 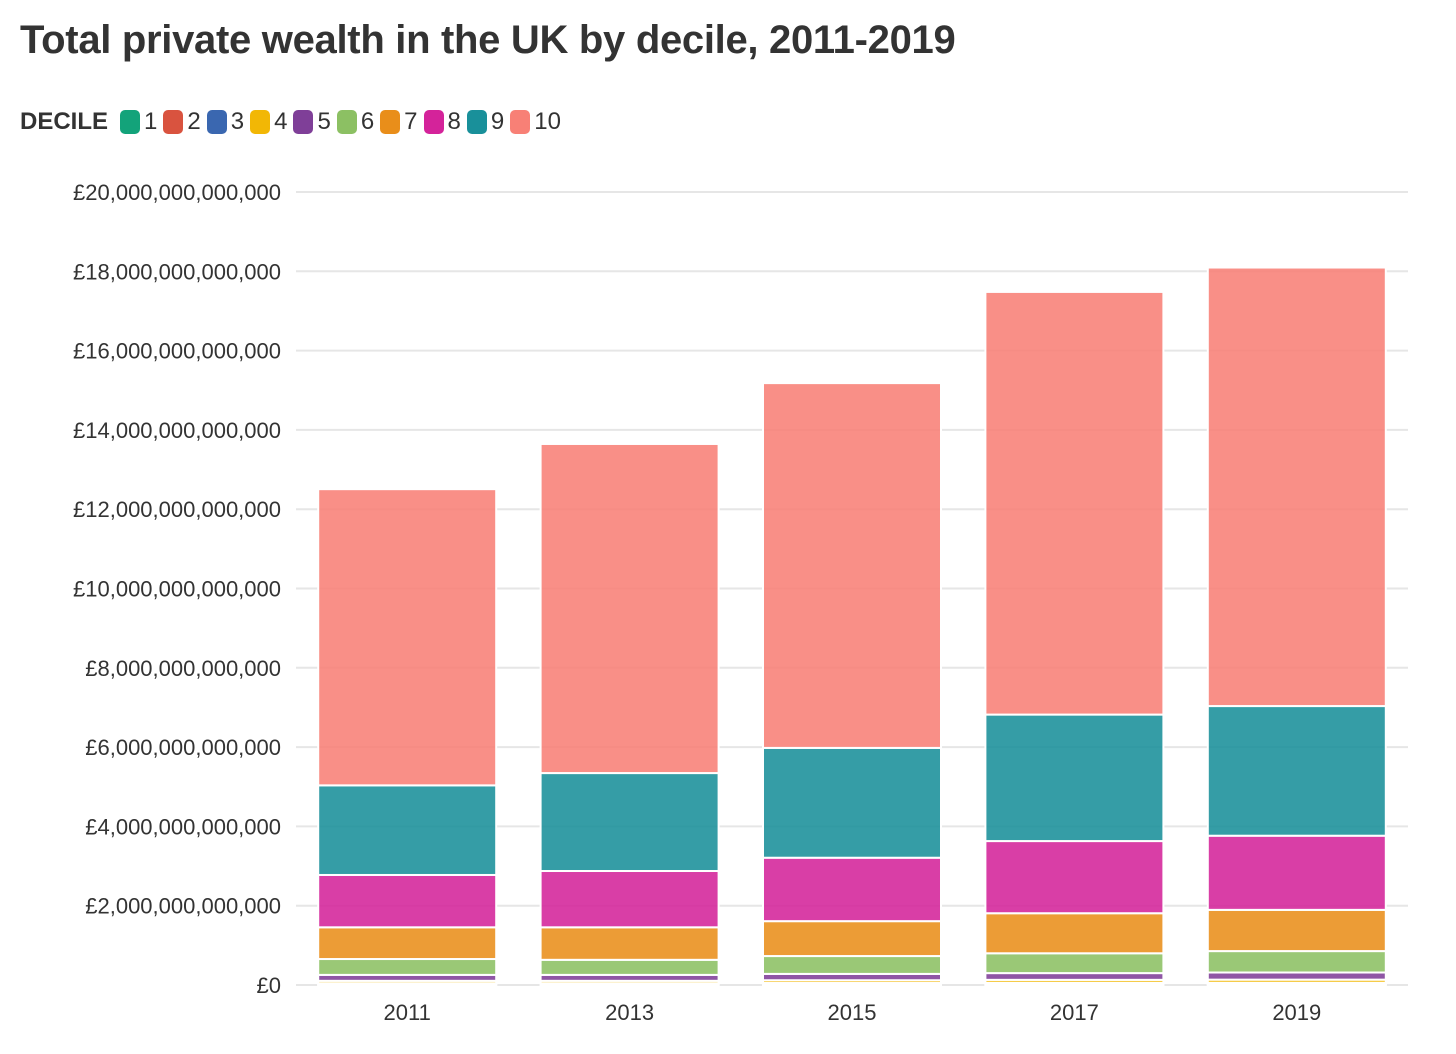 What do you see at coordinates (281, 121) in the screenshot?
I see `legend-item-label: 4` at bounding box center [281, 121].